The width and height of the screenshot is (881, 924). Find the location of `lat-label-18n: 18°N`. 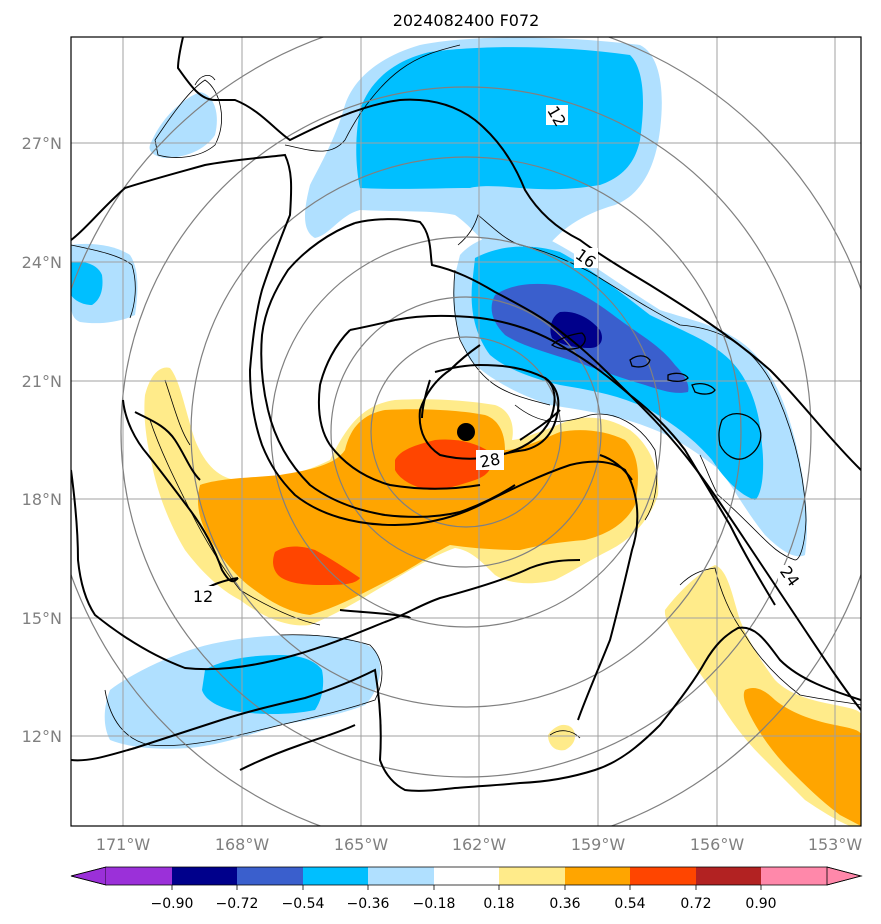

lat-label-18n: 18°N is located at coordinates (42, 499).